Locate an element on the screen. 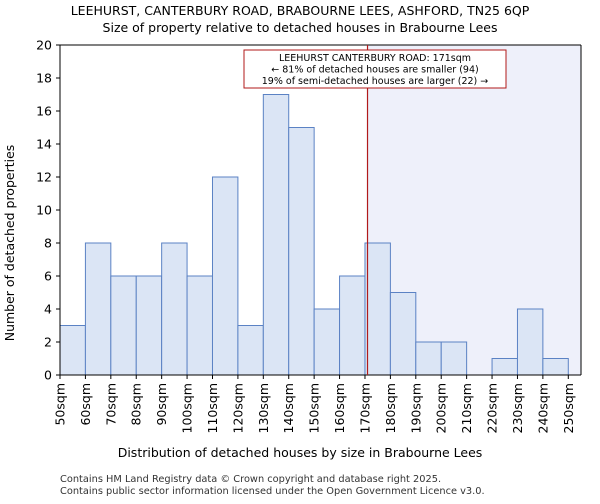 This screenshot has height=504, width=600. x-tick-label-4: 90sqm is located at coordinates (161, 404).